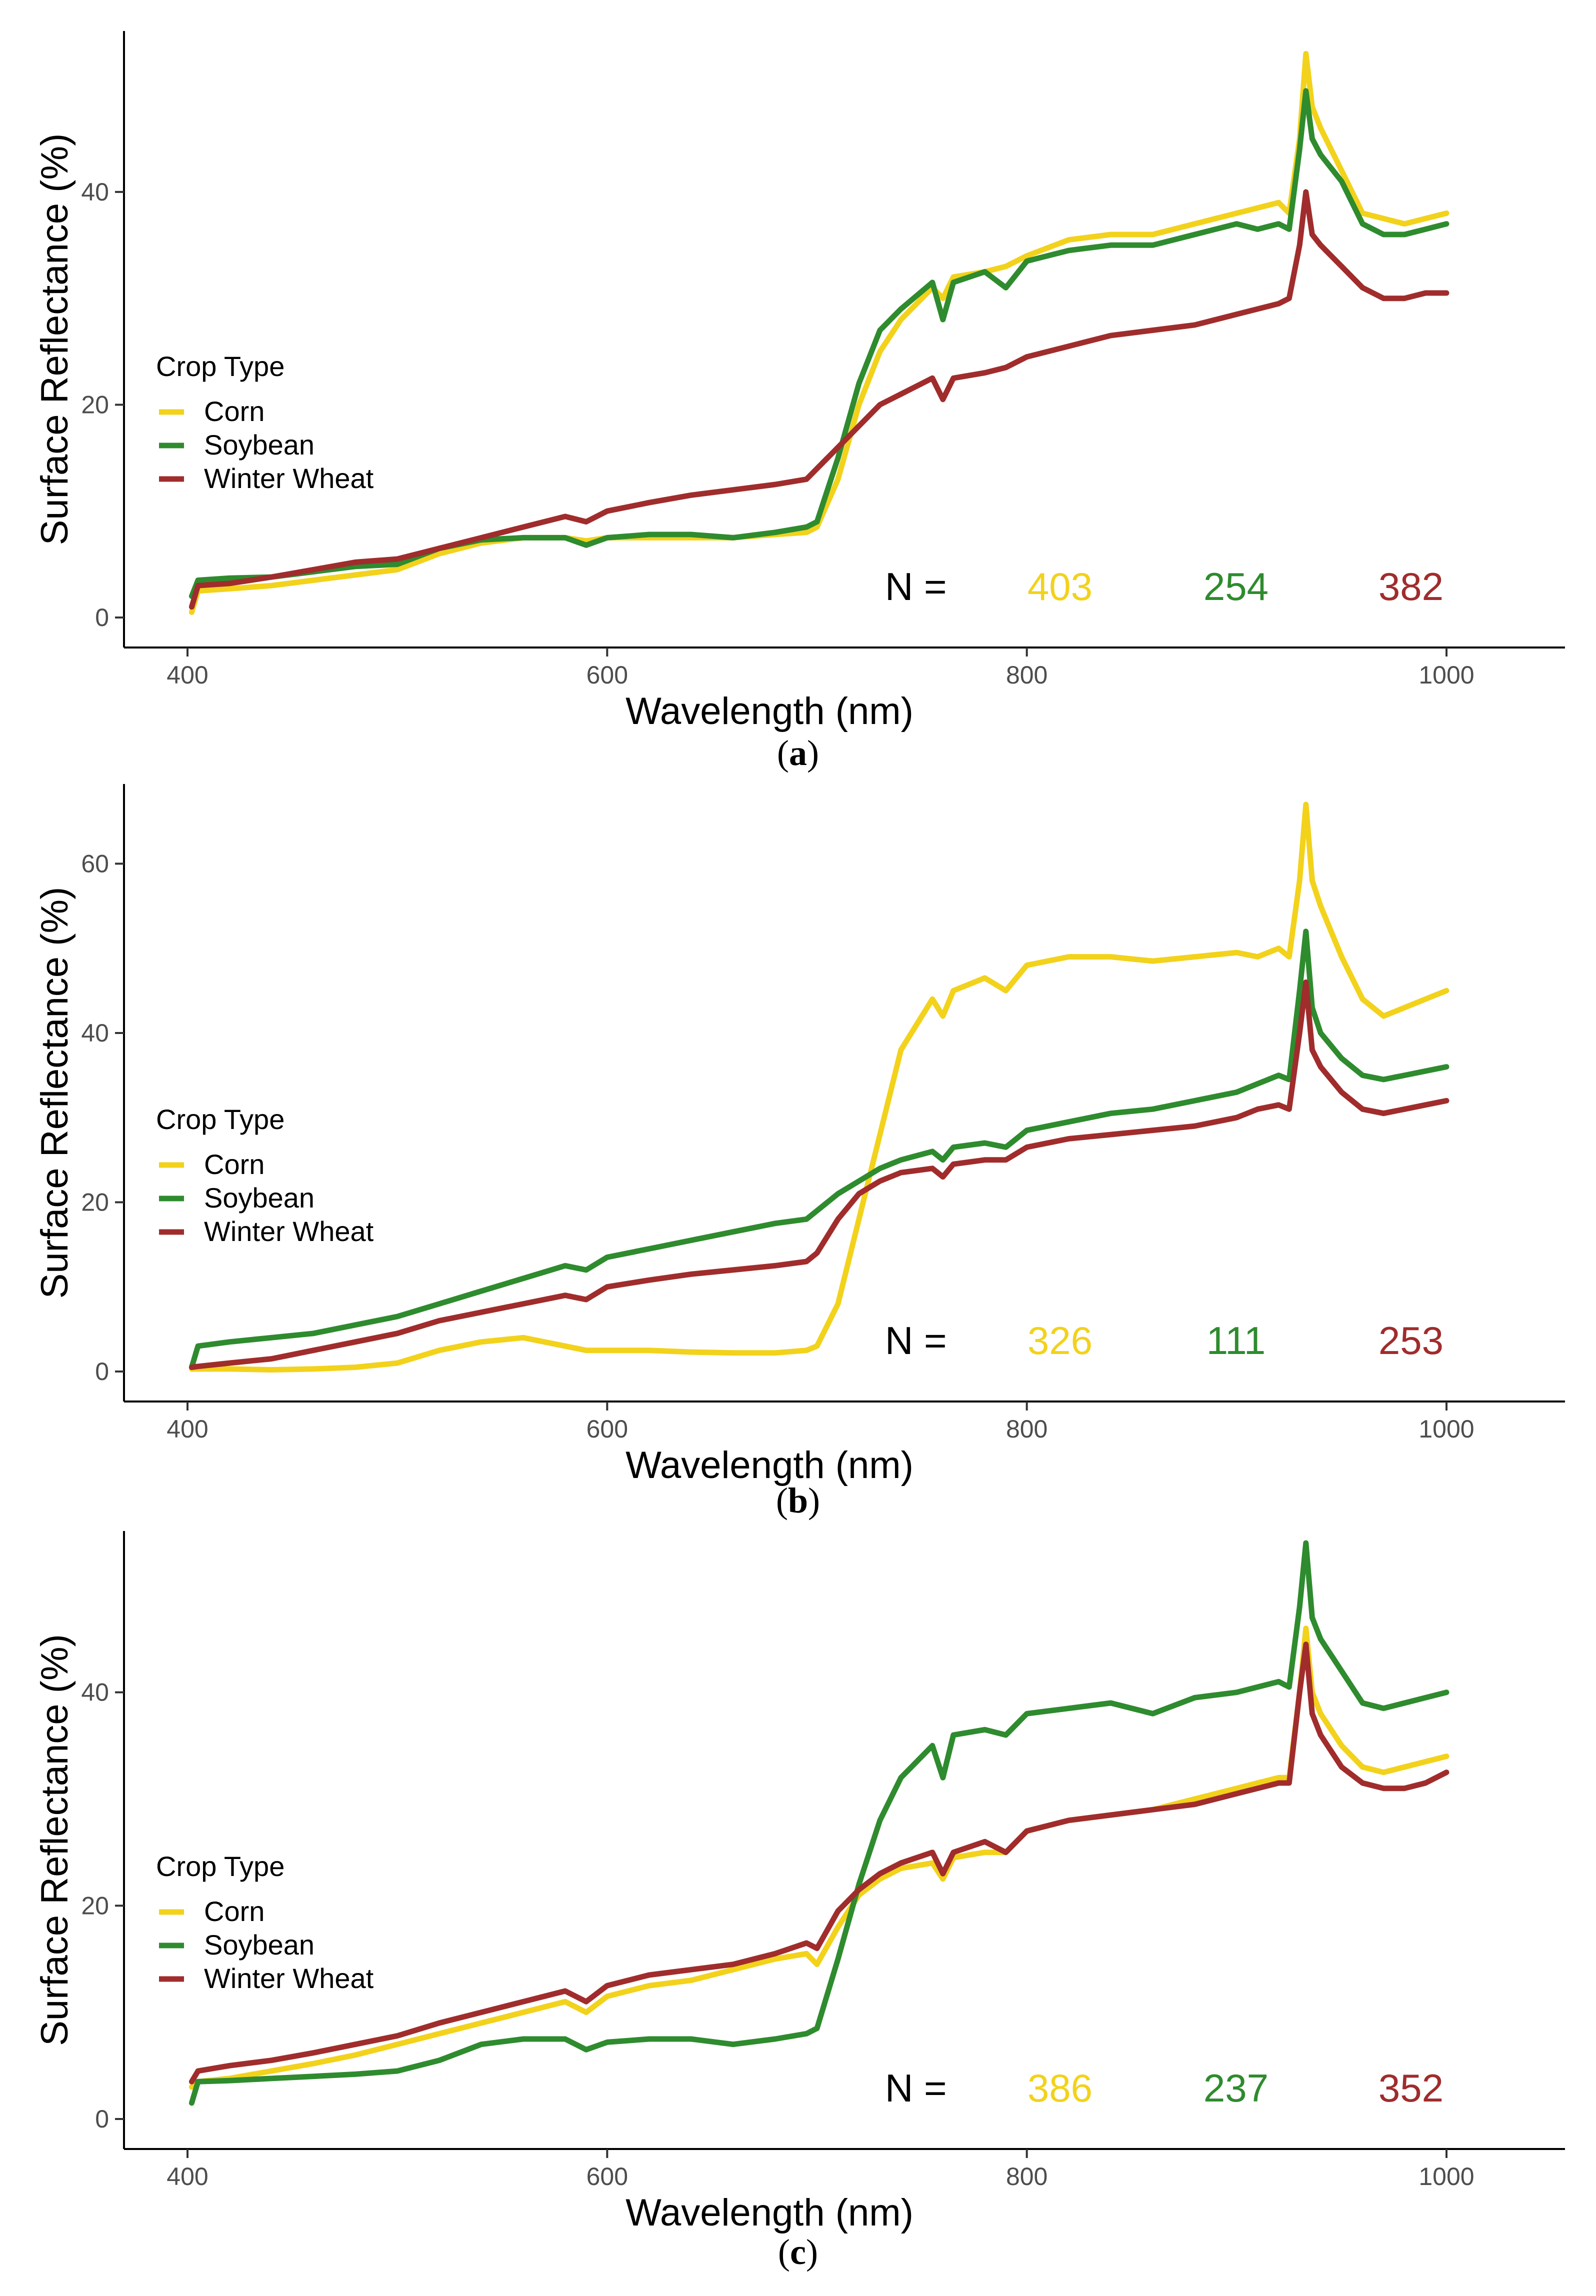  I want to click on n-count-corn: 386, so click(1060, 2088).